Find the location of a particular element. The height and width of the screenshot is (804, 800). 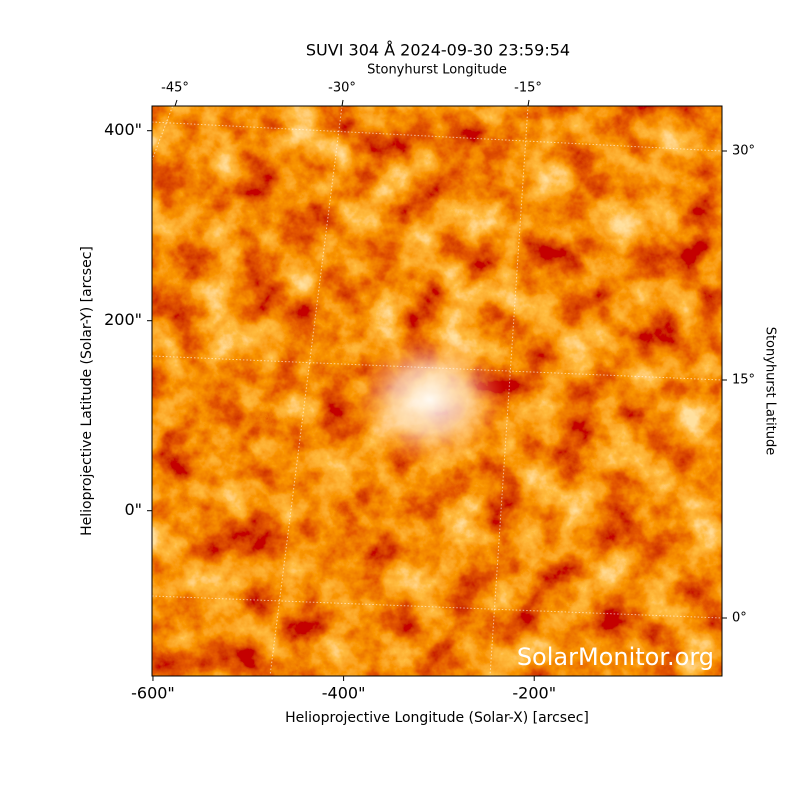

right-tick-label: 0° is located at coordinates (739, 618).